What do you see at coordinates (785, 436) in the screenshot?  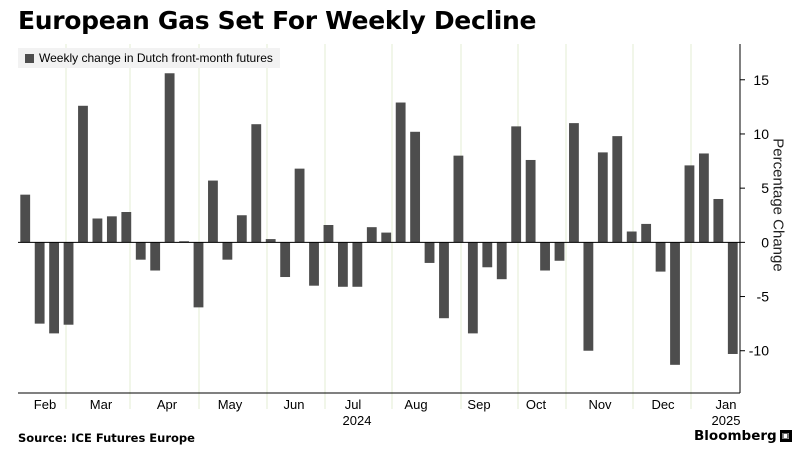 I see `bloomberg-mark-icon: ▣` at bounding box center [785, 436].